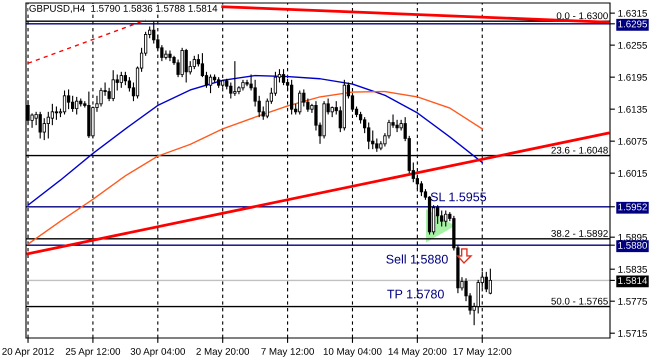 This screenshot has width=654, height=357. What do you see at coordinates (353, 352) in the screenshot?
I see `x-tick-label: 10 May 04:00` at bounding box center [353, 352].